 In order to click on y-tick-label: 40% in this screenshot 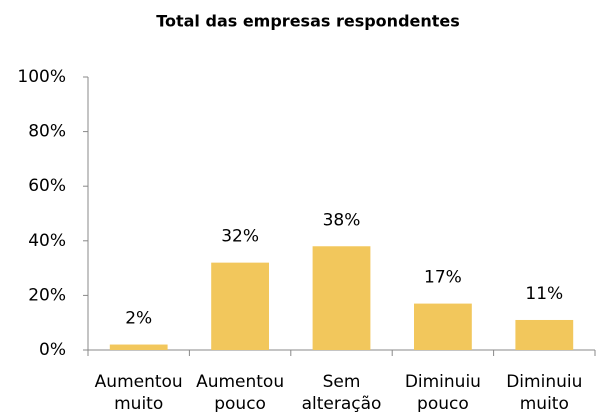, I will do `click(47, 241)`.